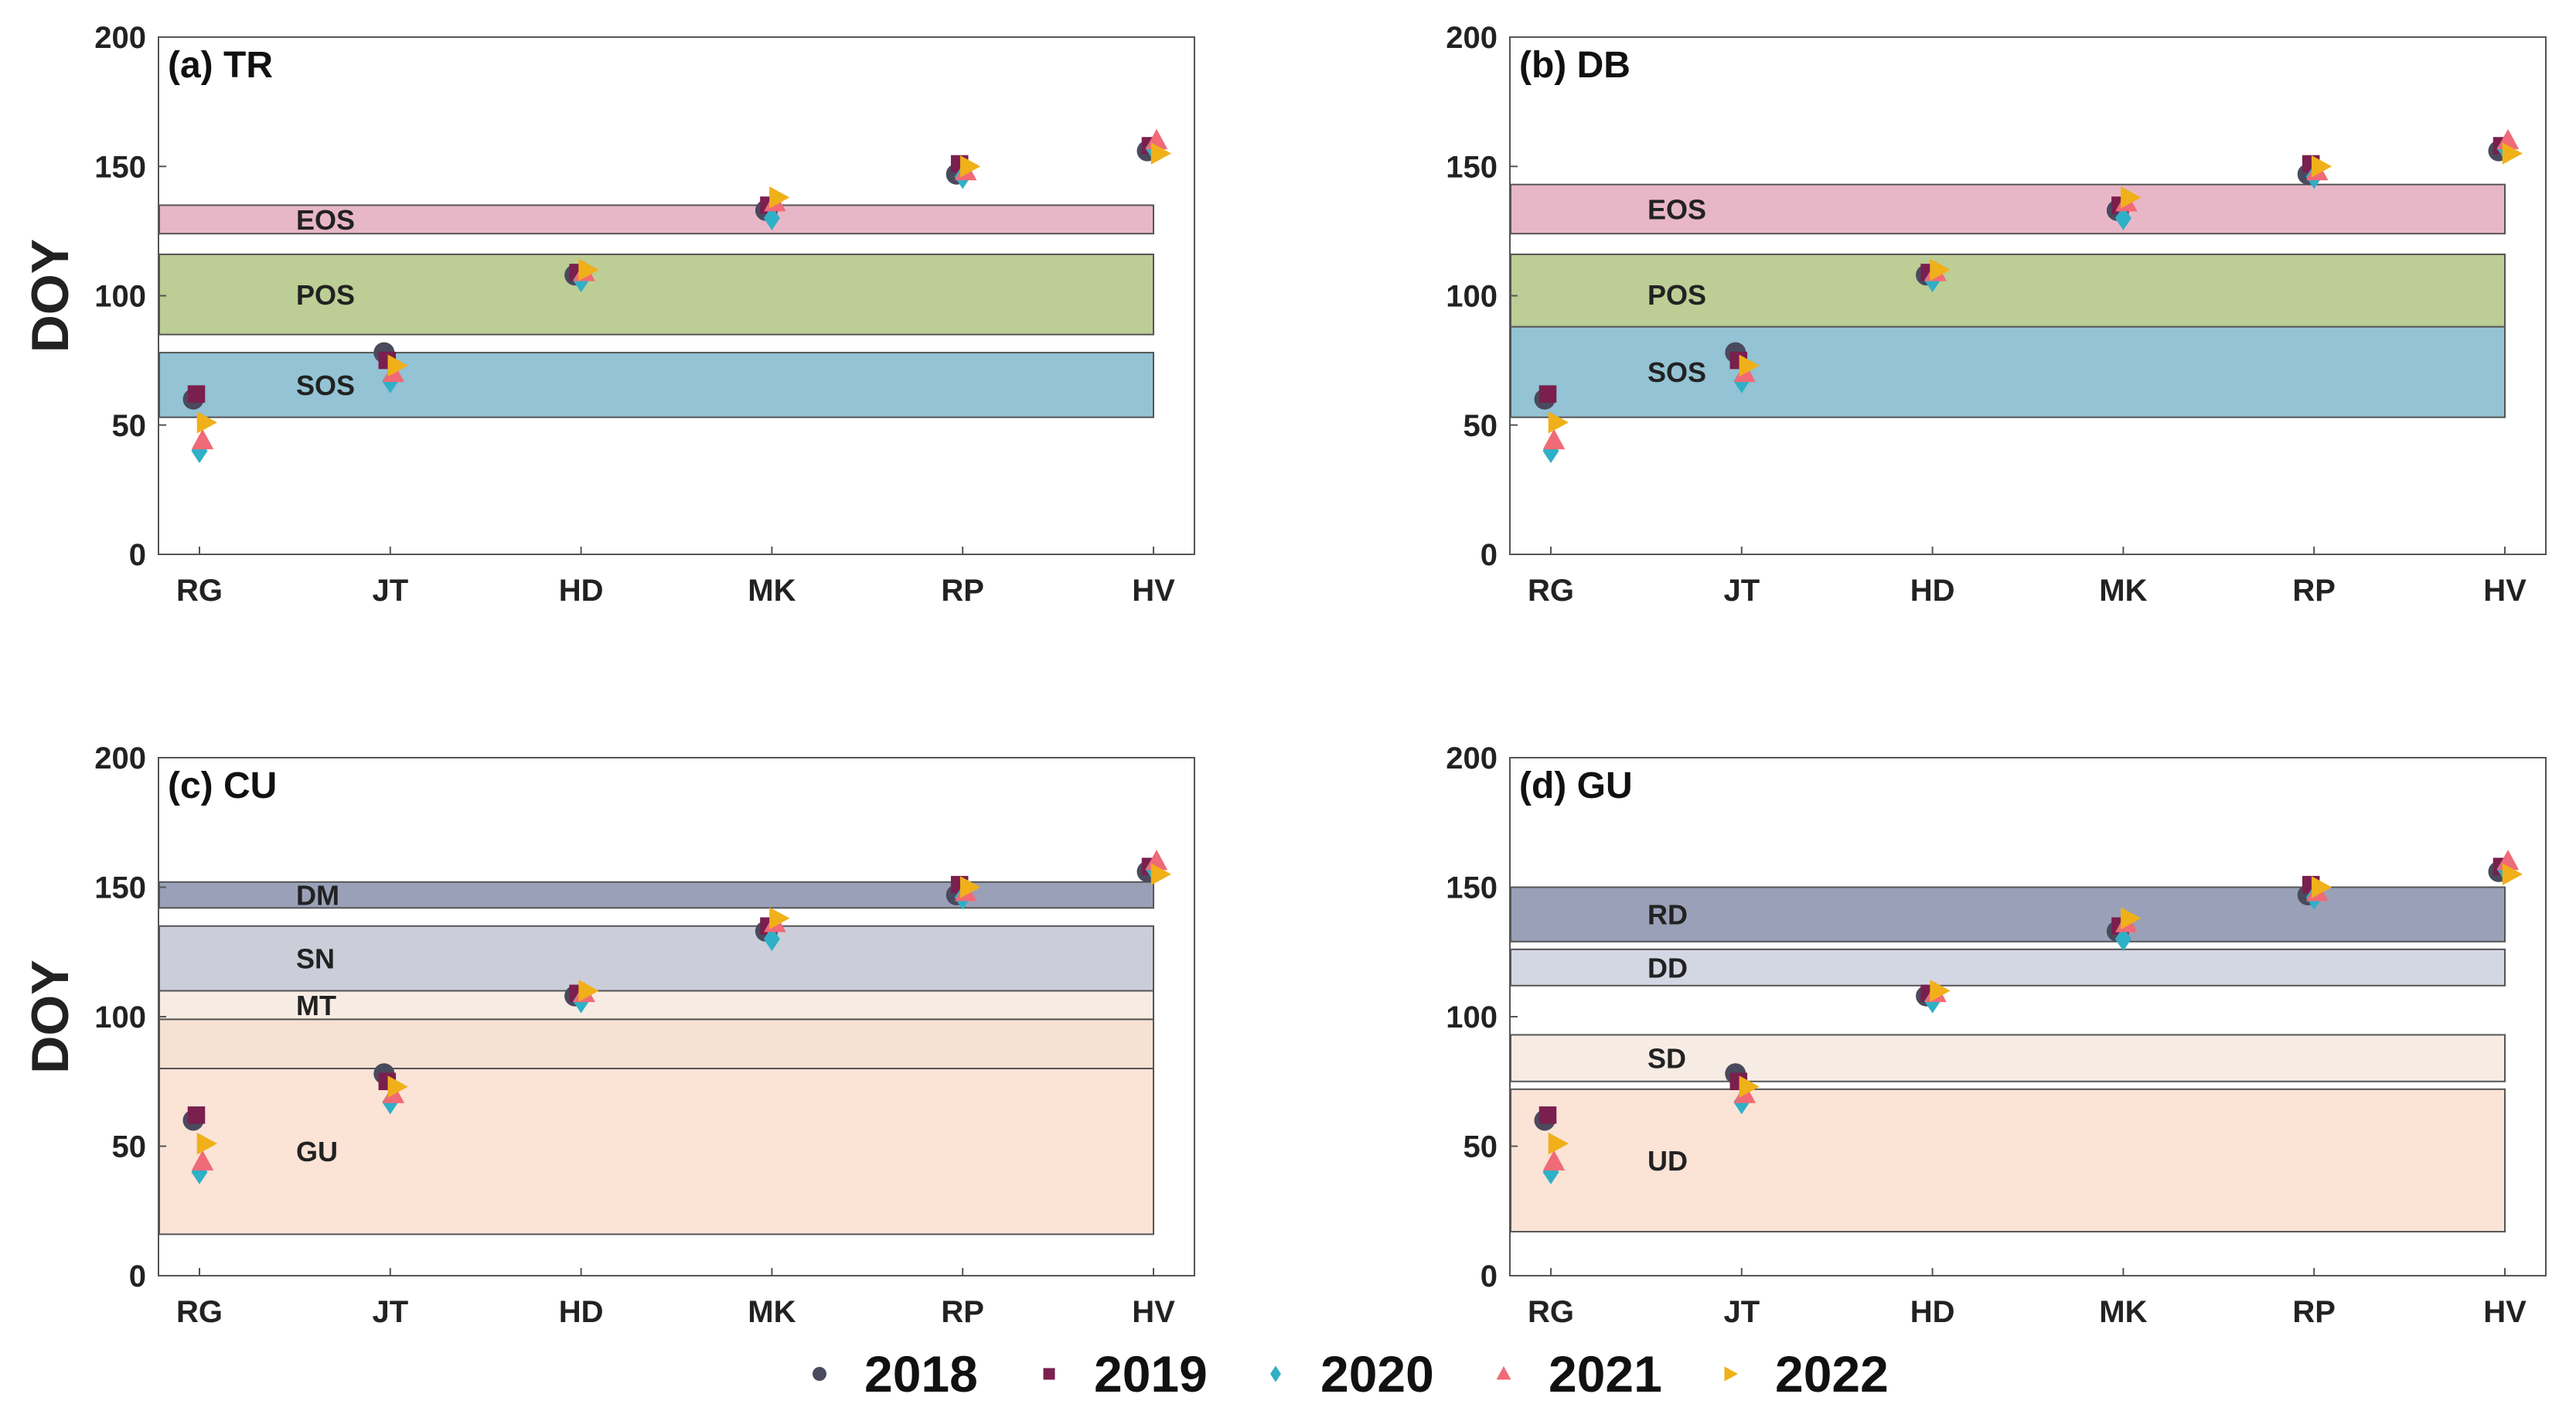  What do you see at coordinates (1832, 1373) in the screenshot?
I see `legend-label: 2022` at bounding box center [1832, 1373].